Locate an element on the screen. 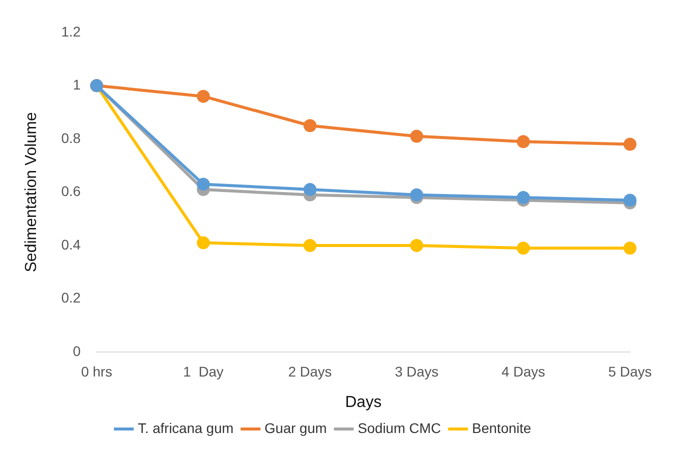  legend-label: Bentonite is located at coordinates (502, 428).